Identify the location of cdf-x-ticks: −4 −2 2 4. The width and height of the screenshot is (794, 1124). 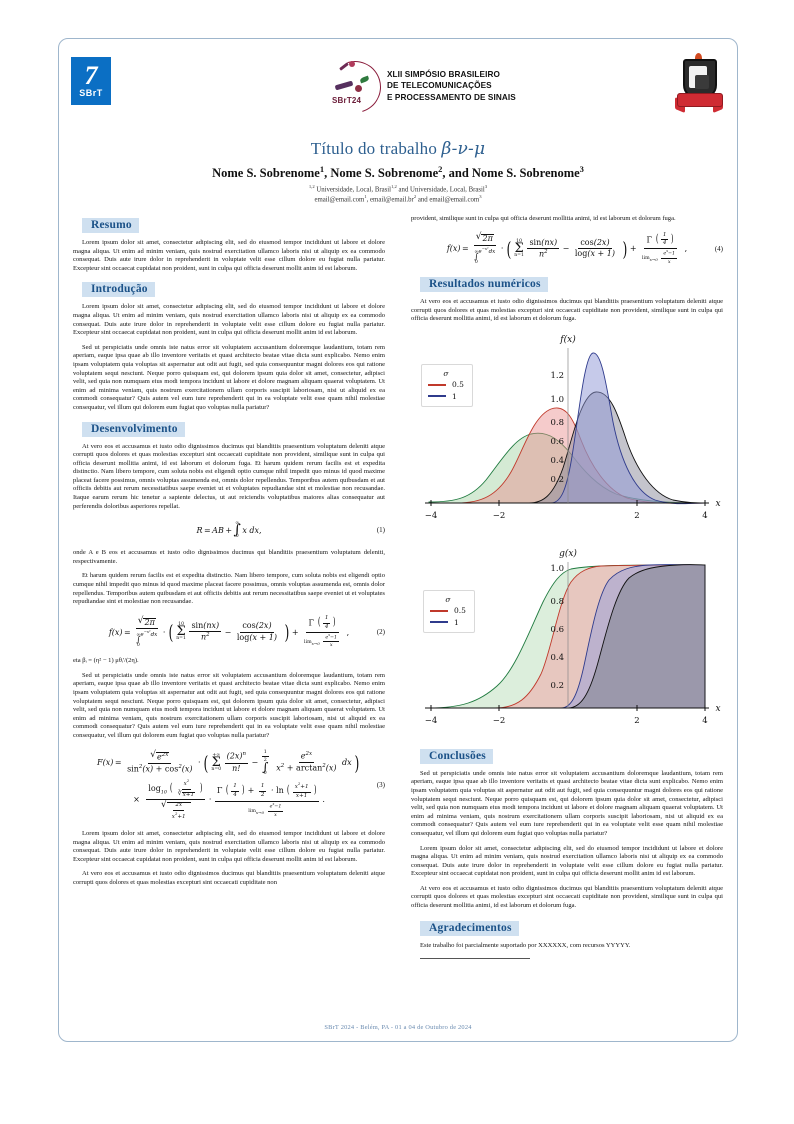
(566, 715).